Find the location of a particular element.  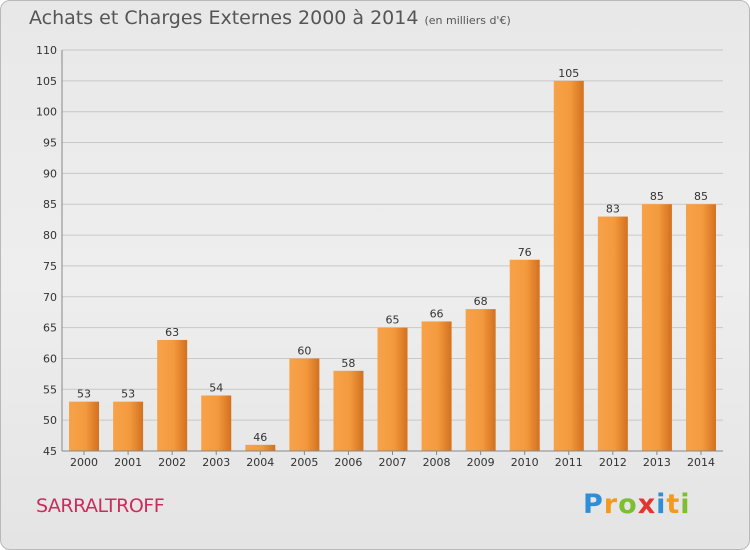

bar-2005 is located at coordinates (304, 404).